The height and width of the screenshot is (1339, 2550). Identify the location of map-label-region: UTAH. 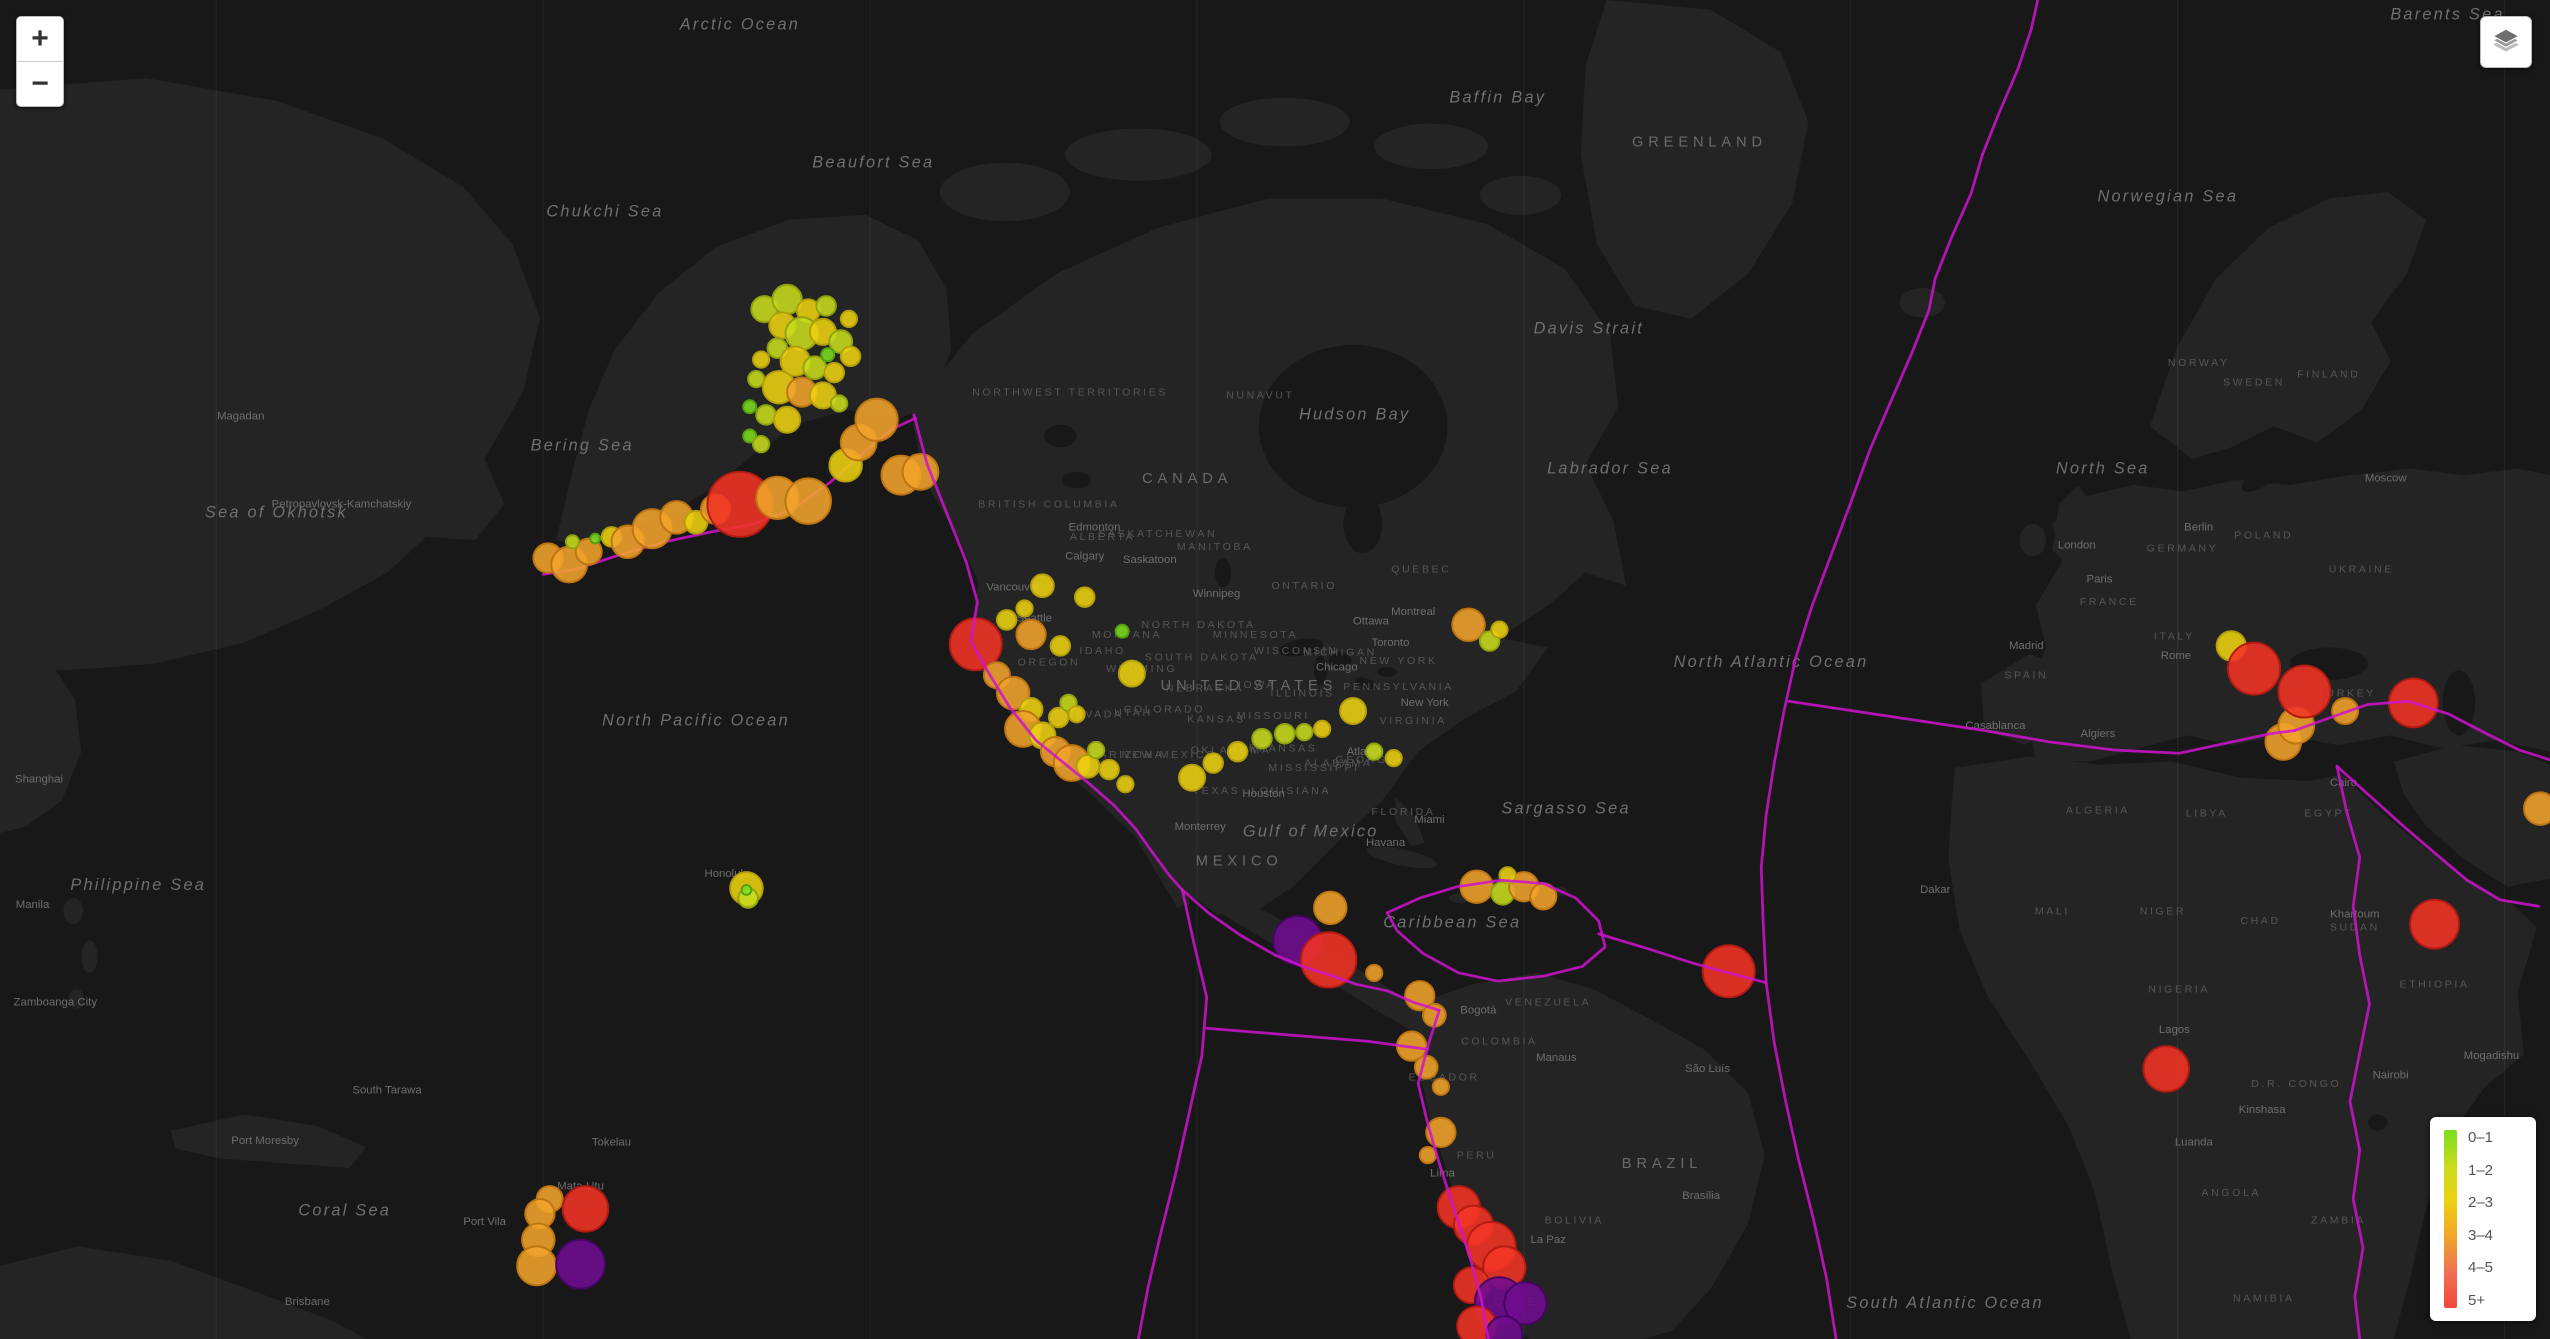
(1133, 713).